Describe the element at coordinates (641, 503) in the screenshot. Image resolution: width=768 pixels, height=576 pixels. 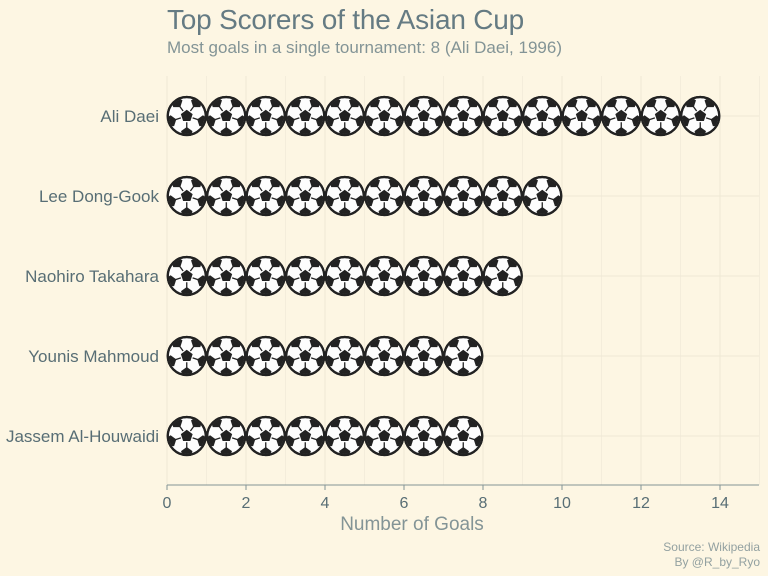
I see `x-tick-label: 12` at that location.